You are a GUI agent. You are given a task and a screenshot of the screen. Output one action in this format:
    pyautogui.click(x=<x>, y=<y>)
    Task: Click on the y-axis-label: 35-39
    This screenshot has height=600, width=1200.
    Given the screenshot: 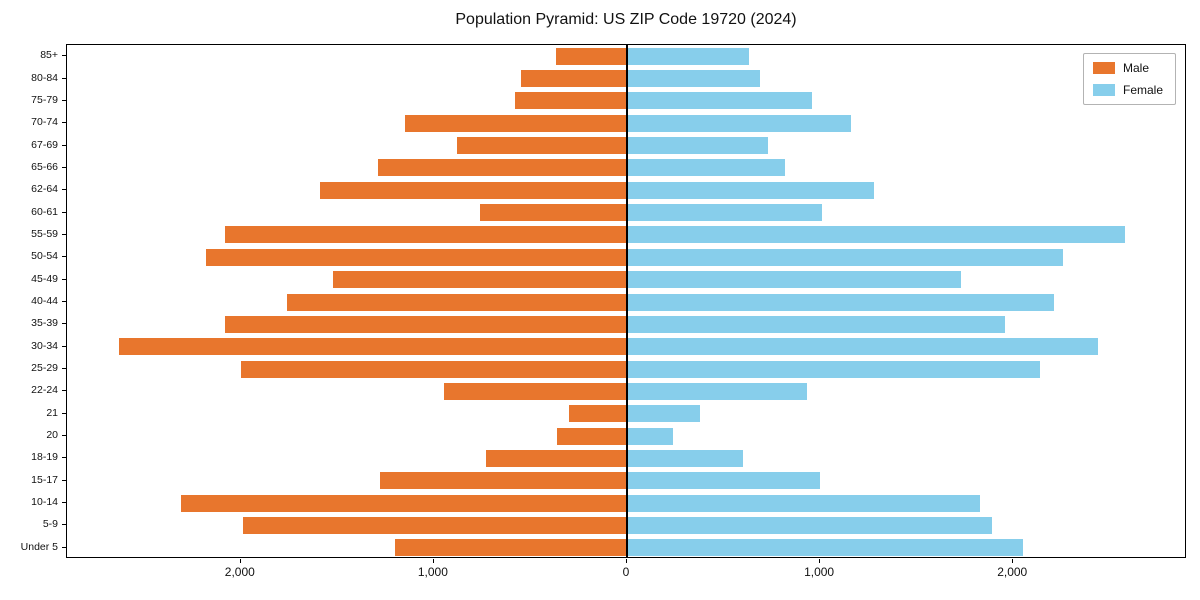 What is the action you would take?
    pyautogui.click(x=44, y=323)
    